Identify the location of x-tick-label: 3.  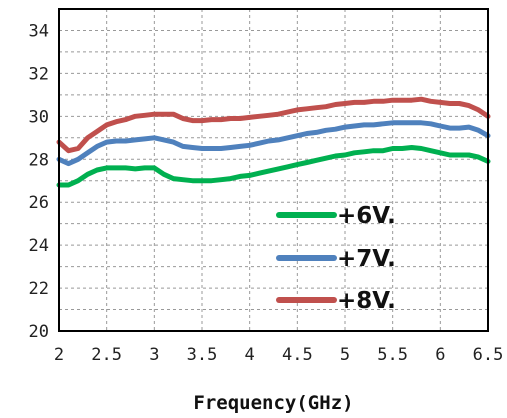
(154, 355).